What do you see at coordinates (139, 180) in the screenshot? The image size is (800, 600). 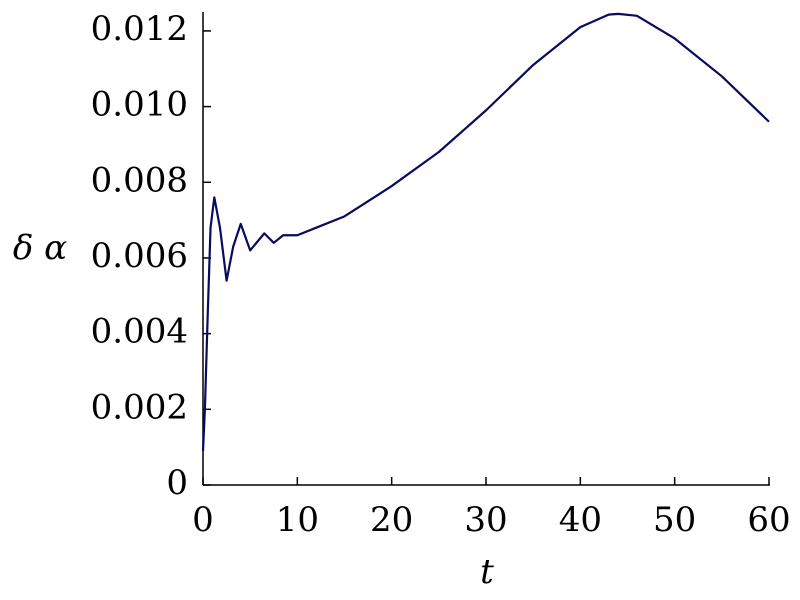 I see `y-tick-label: 0.008` at bounding box center [139, 180].